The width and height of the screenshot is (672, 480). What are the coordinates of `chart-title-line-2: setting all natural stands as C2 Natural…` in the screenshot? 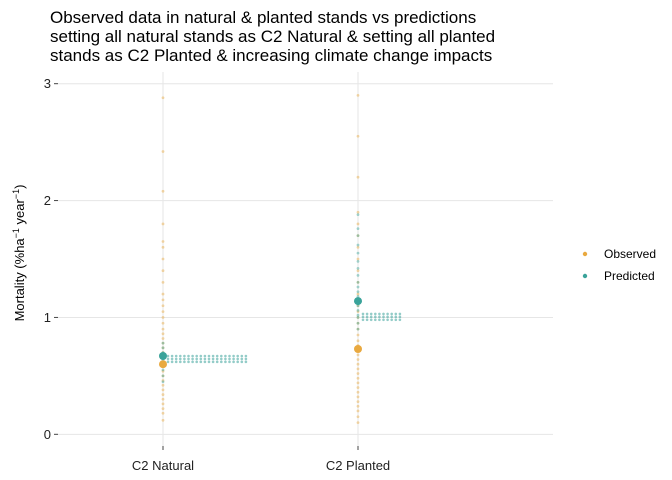 It's located at (272, 36).